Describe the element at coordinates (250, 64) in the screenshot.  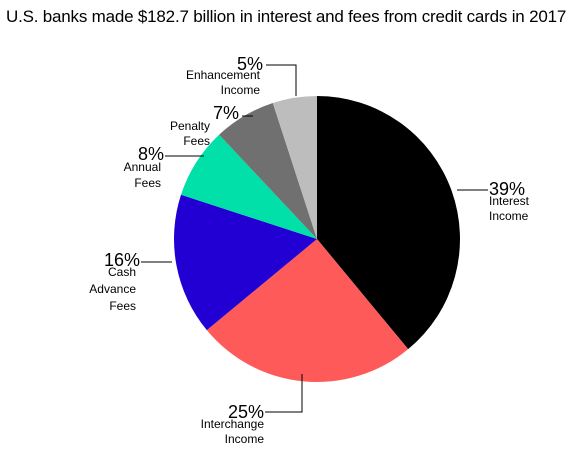
I see `slice-percent-label: 5%` at that location.